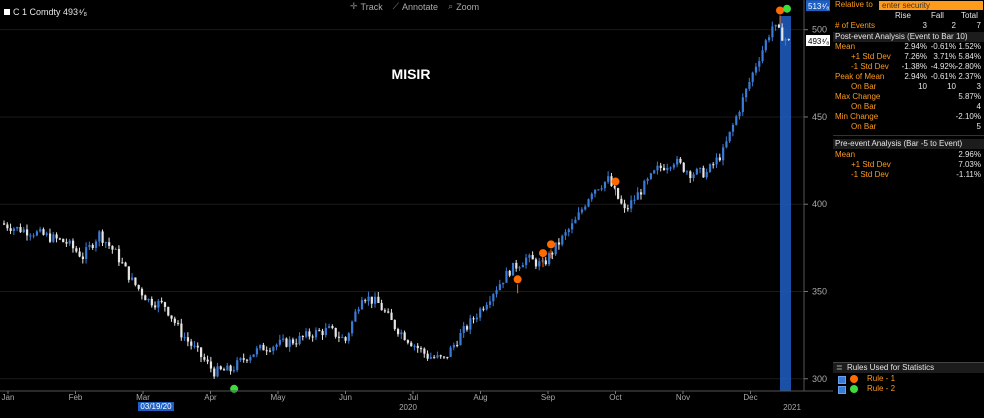 The height and width of the screenshot is (418, 984). What do you see at coordinates (156, 406) in the screenshot?
I see `highlight-date-box` at bounding box center [156, 406].